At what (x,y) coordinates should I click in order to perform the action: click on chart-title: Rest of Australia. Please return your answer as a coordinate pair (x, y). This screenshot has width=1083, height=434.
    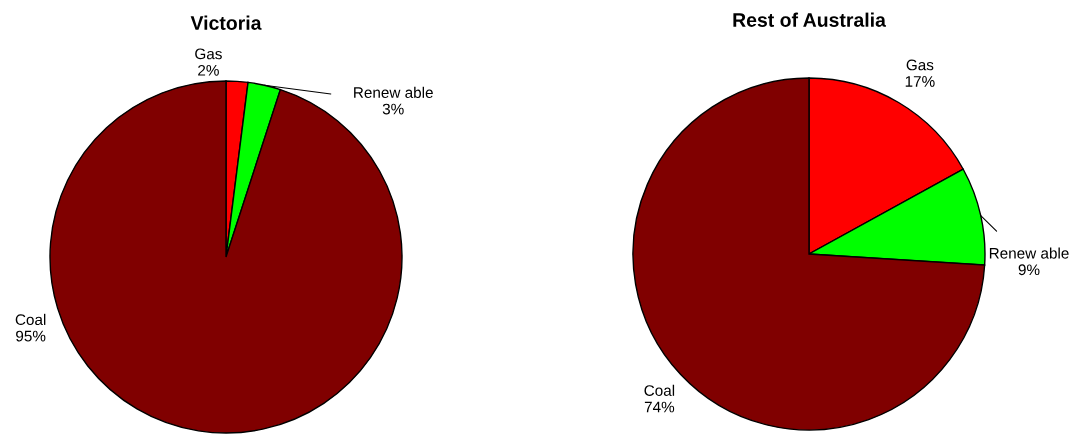
    Looking at the image, I should click on (810, 19).